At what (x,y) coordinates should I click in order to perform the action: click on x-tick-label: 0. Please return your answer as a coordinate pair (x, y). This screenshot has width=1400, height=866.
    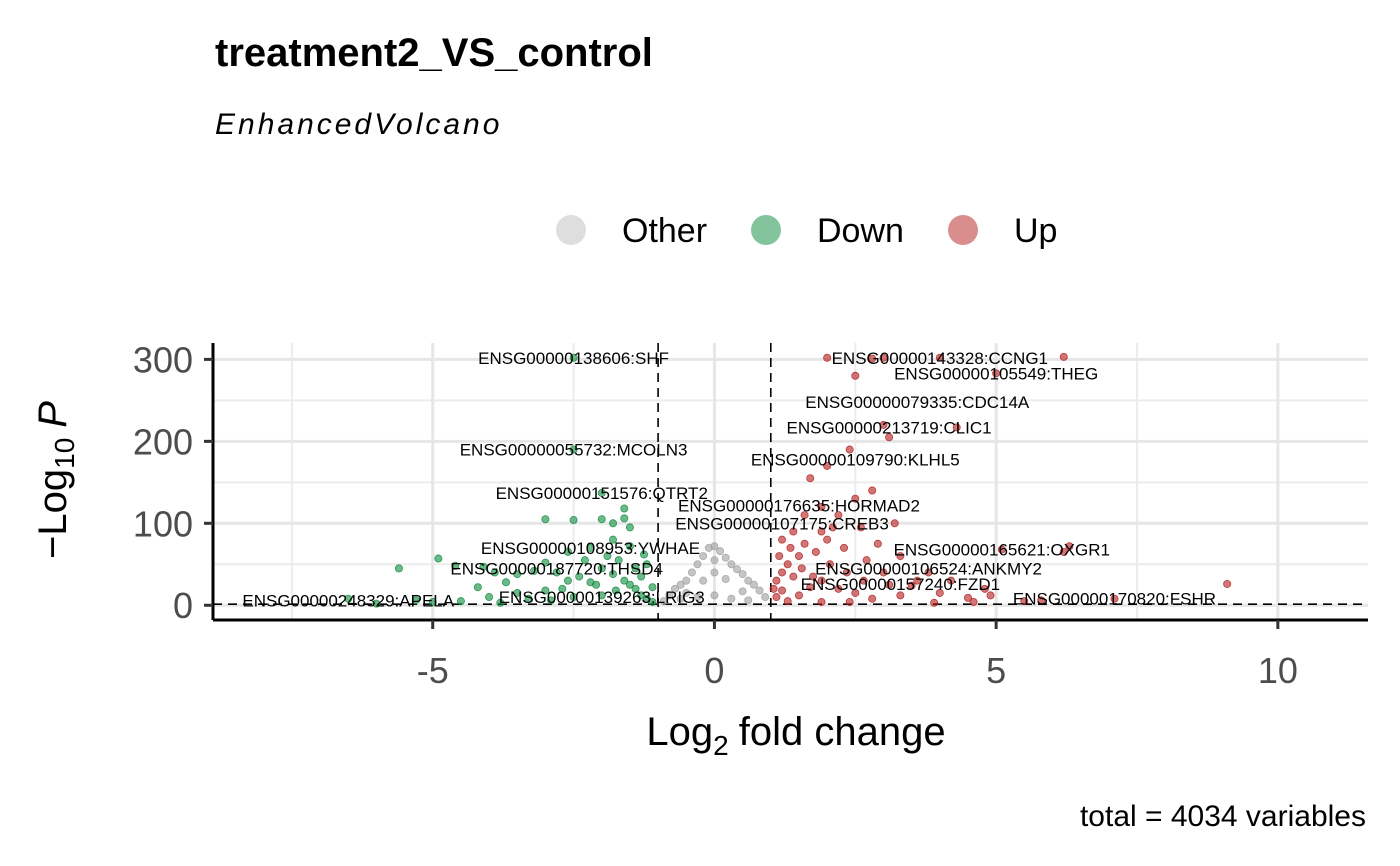
    Looking at the image, I should click on (714, 670).